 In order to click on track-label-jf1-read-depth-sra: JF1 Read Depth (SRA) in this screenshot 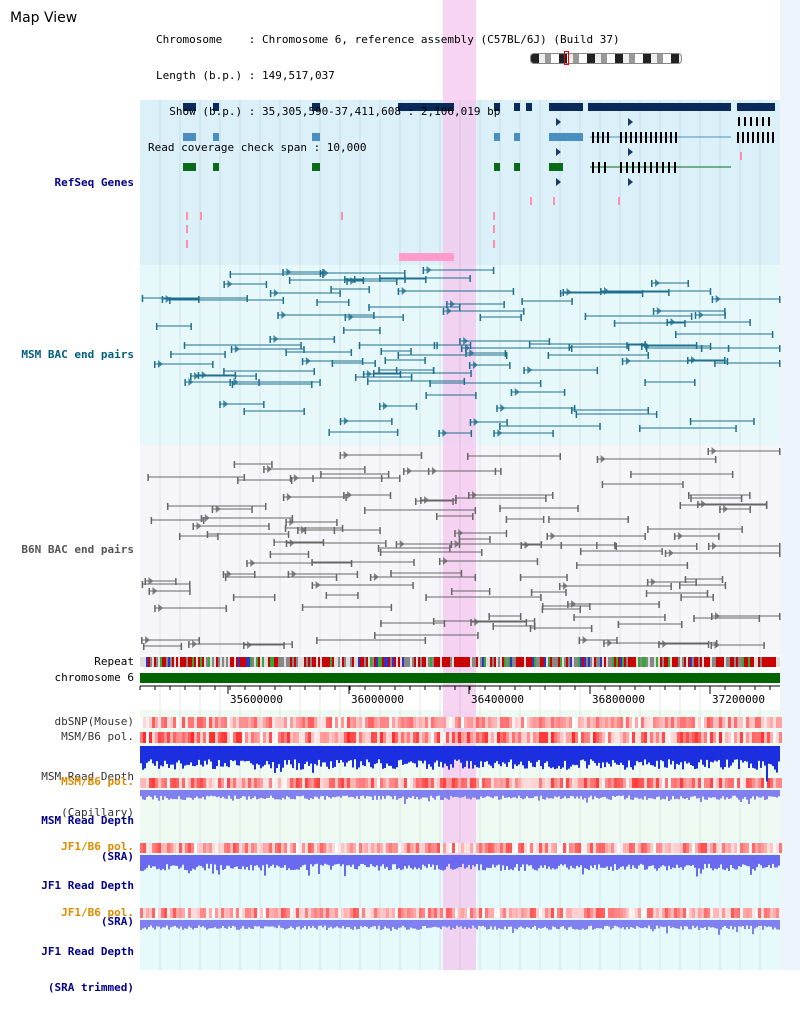, I will do `click(87, 904)`.